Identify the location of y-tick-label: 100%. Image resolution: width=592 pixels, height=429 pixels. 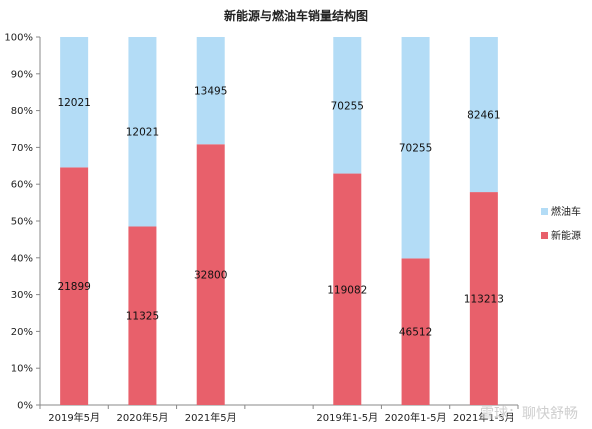
(18, 38).